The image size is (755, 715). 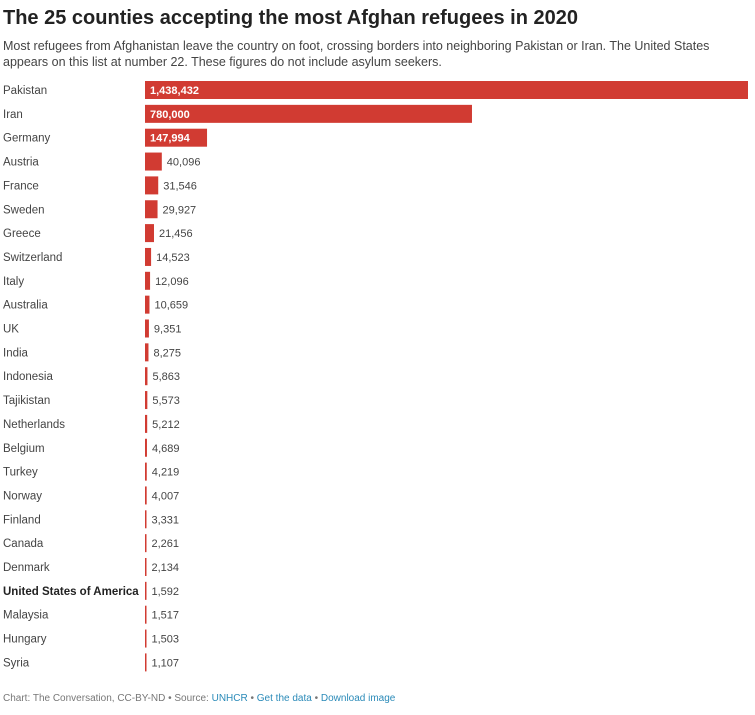 I want to click on bar-netherlands, so click(x=146, y=423).